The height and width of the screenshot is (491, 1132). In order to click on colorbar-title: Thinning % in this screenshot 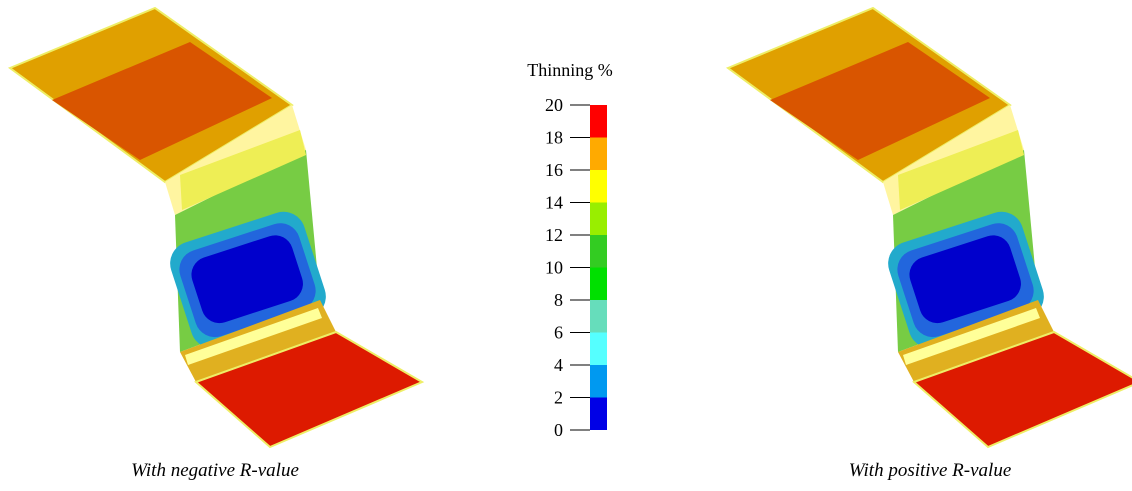, I will do `click(570, 70)`.